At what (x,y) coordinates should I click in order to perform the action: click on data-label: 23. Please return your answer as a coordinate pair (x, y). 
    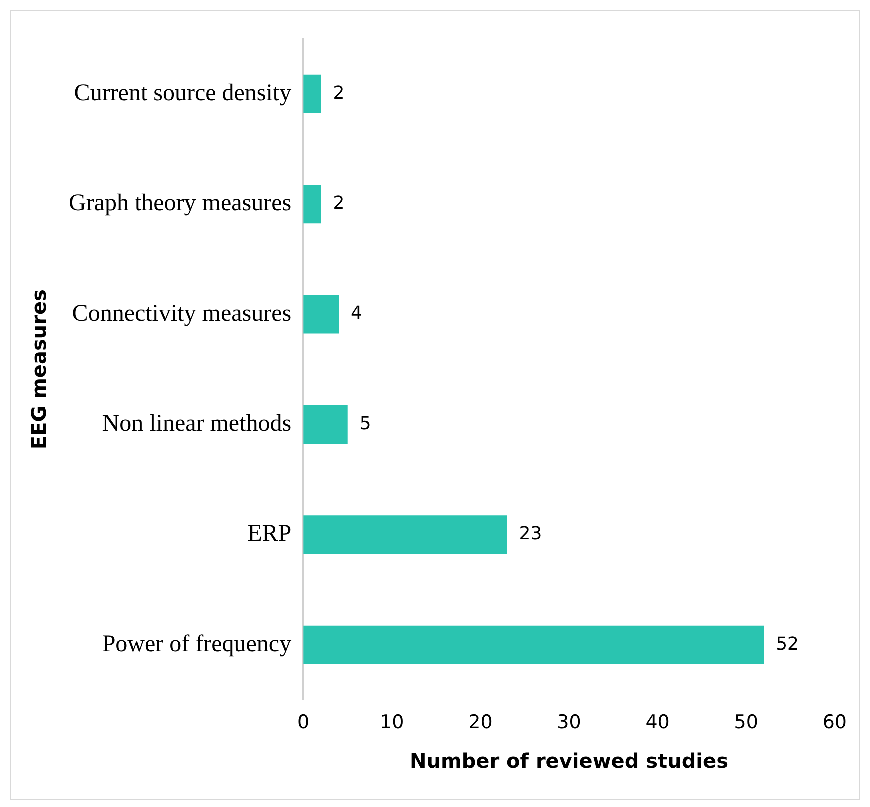
    Looking at the image, I should click on (530, 534).